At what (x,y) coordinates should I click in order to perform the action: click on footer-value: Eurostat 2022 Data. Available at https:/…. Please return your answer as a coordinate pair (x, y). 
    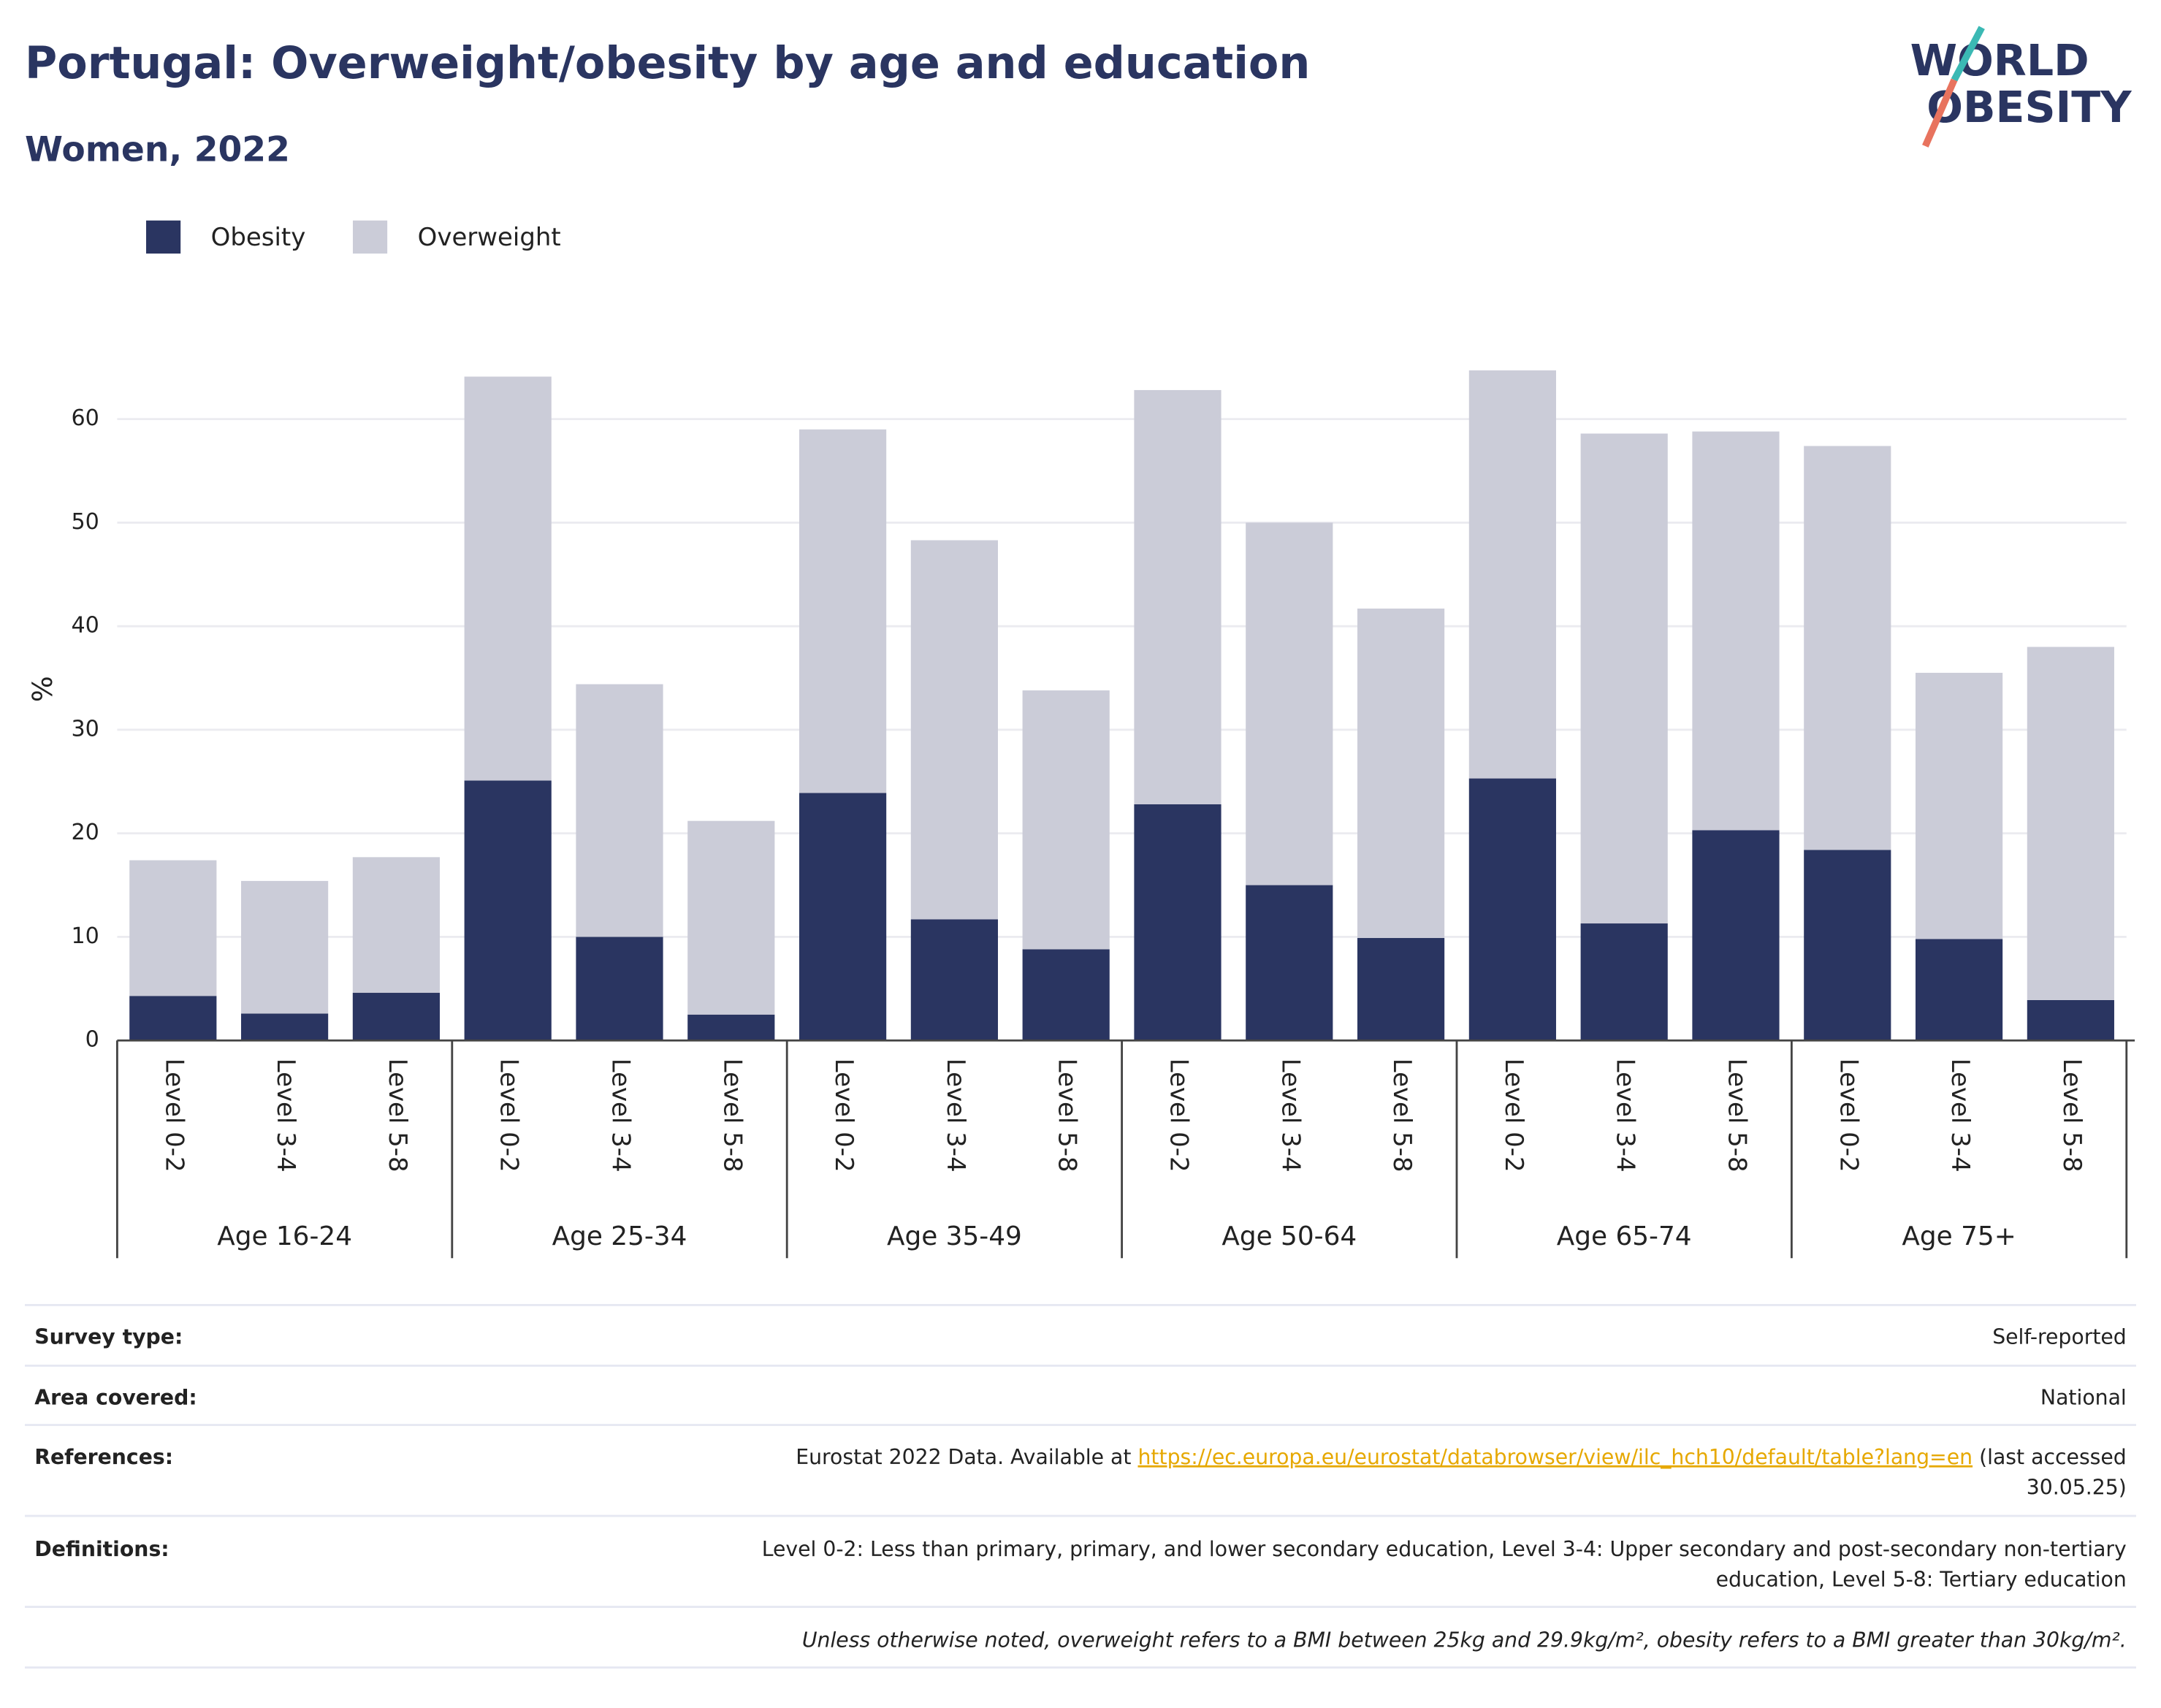
    Looking at the image, I should click on (1462, 1457).